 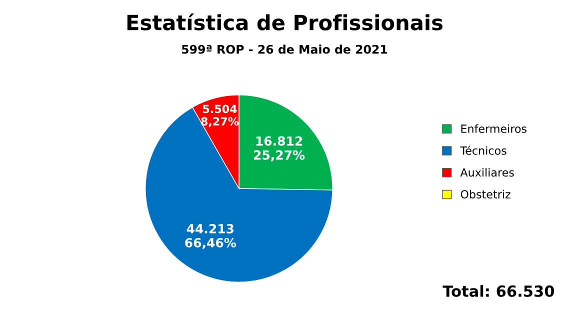 What do you see at coordinates (285, 49) in the screenshot?
I see `chart-subtitle: 599ª ROP - 26 de Maio de 2021` at bounding box center [285, 49].